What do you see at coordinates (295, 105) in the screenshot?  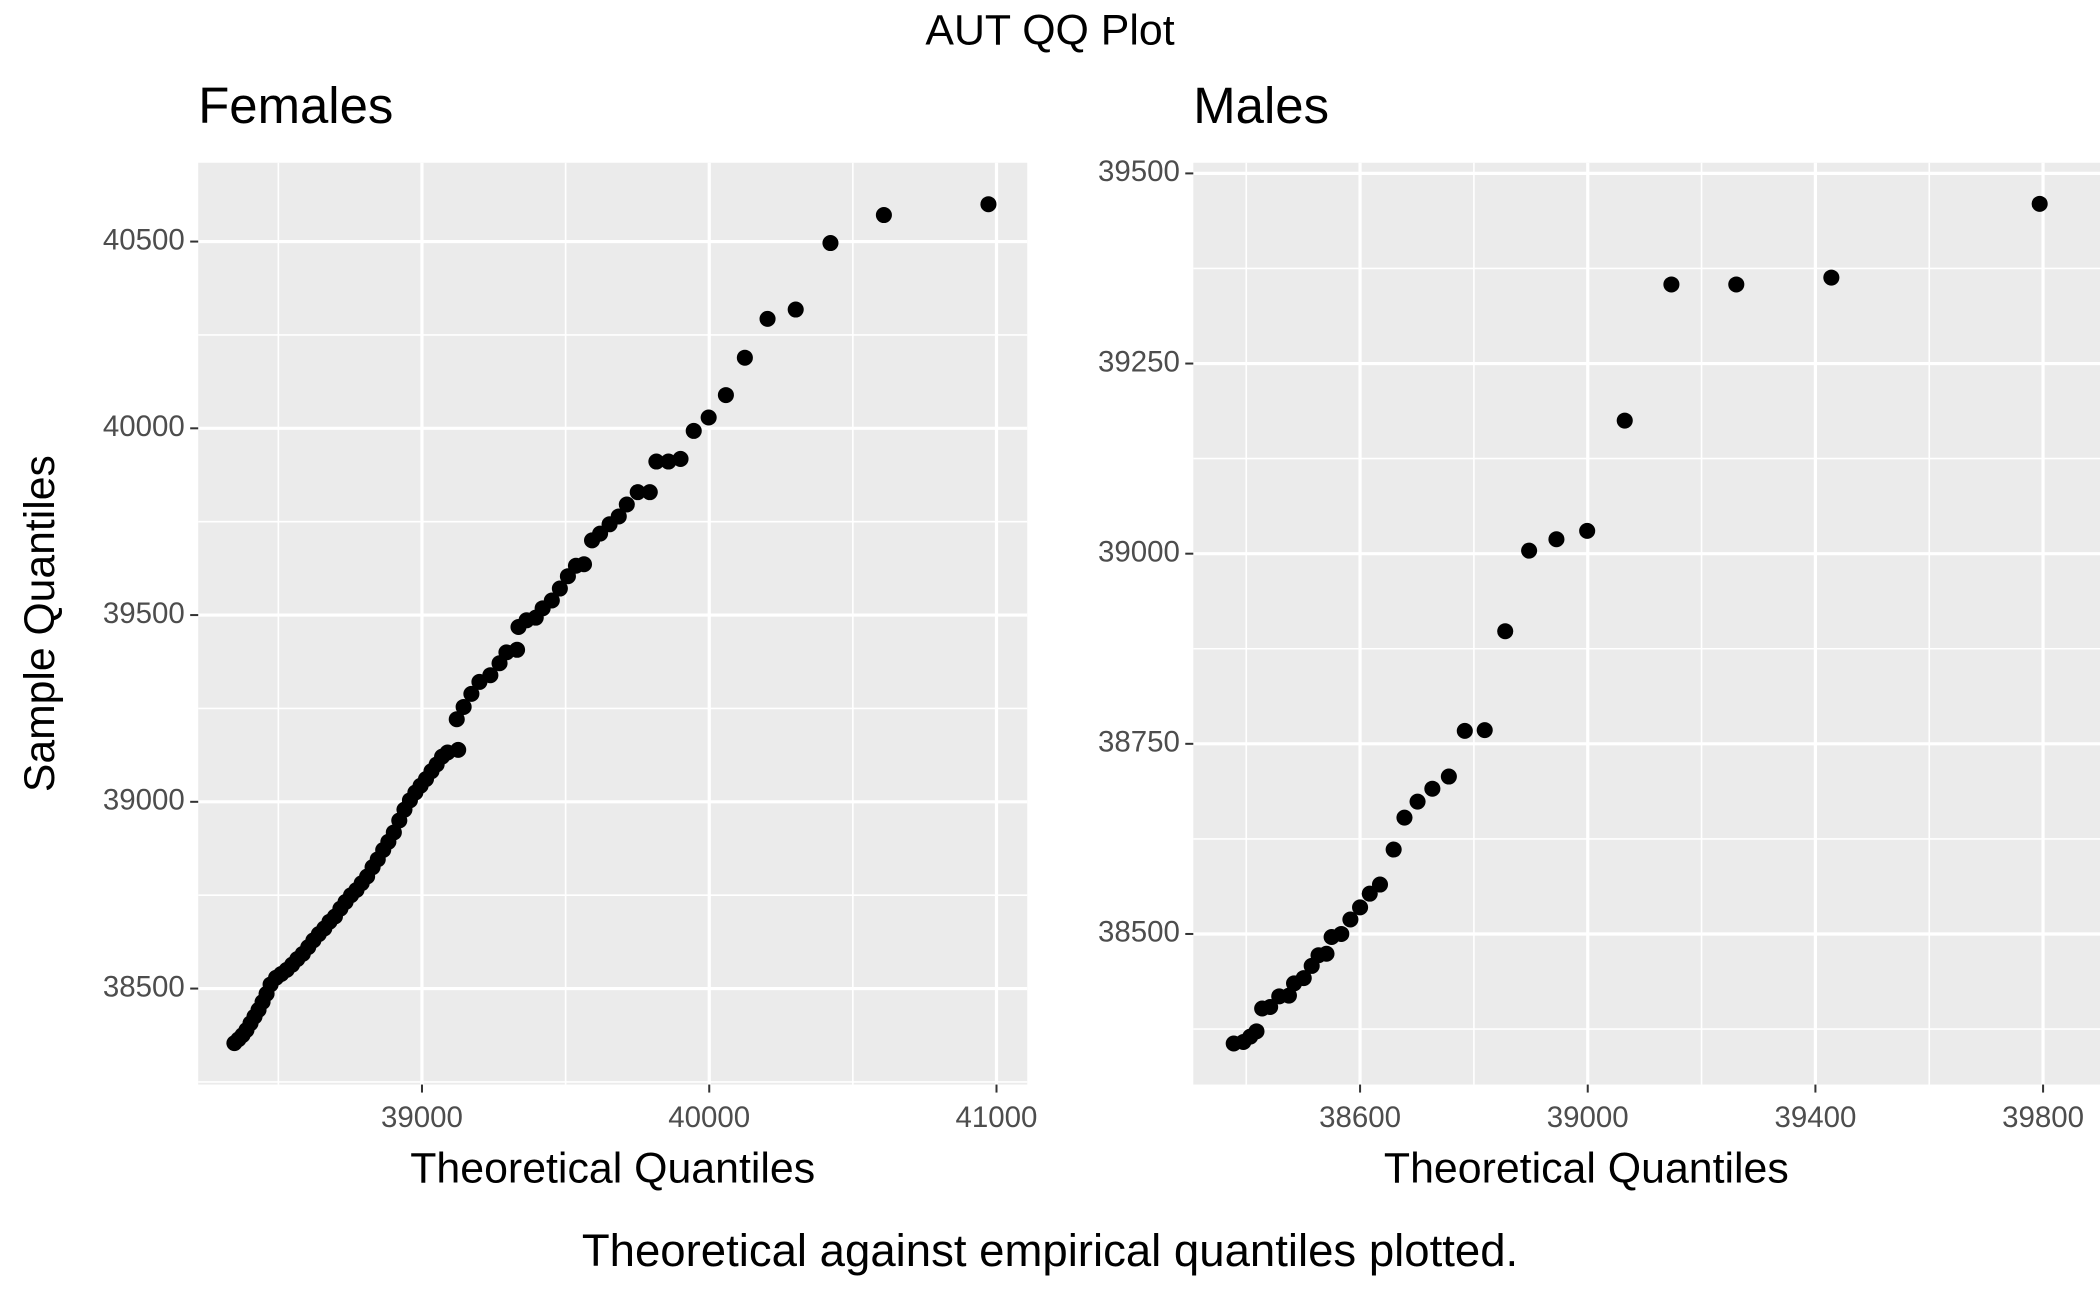 I see `panel-title: Females` at bounding box center [295, 105].